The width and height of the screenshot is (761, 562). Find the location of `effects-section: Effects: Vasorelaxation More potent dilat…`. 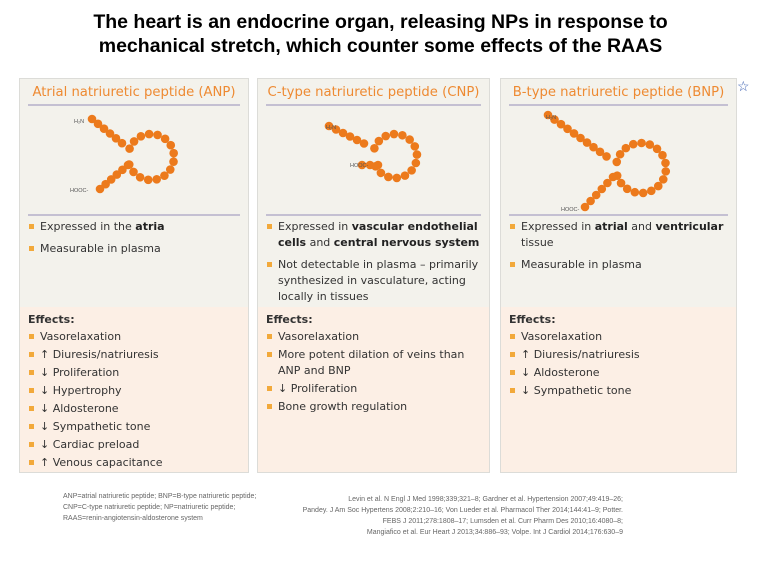

effects-section: Effects: Vasorelaxation More potent dilat… is located at coordinates (373, 389).